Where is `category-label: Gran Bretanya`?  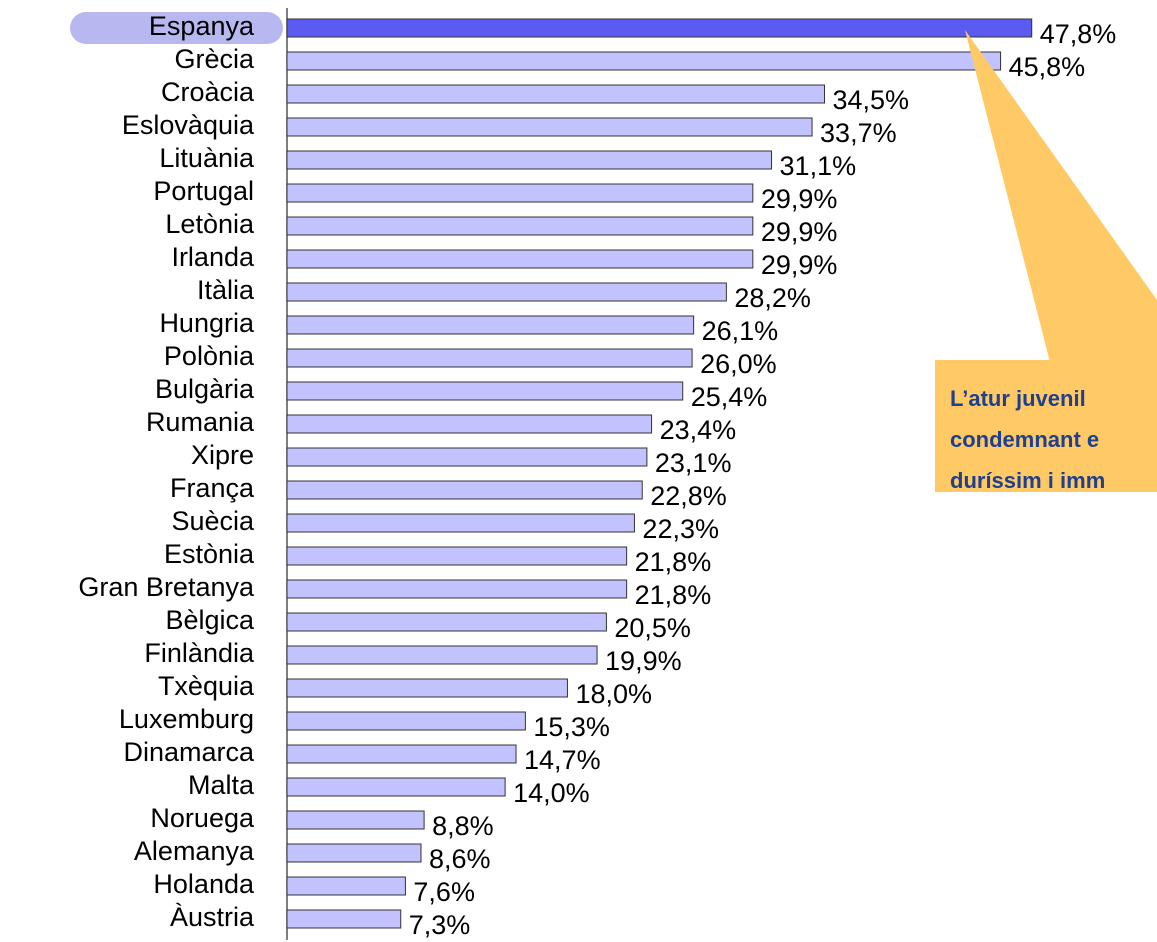
category-label: Gran Bretanya is located at coordinates (166, 587).